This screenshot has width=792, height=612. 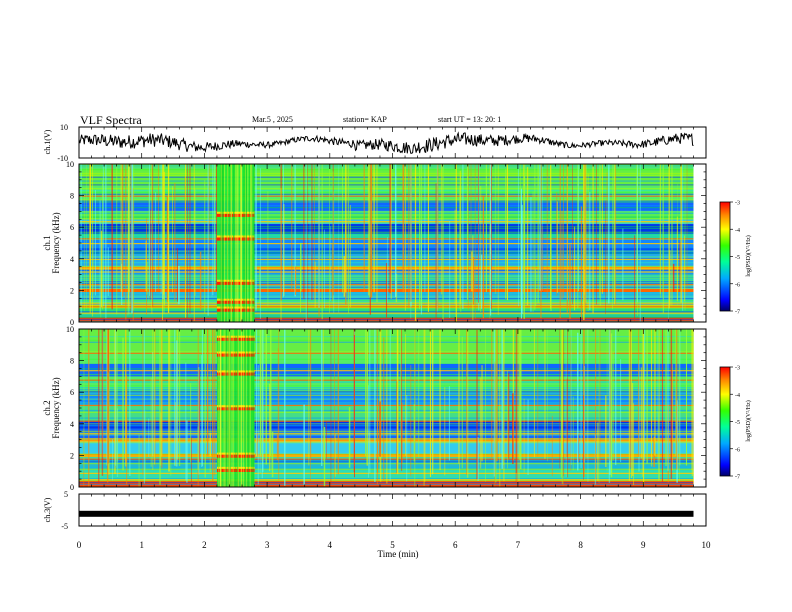 I want to click on x-tick-label: 5, so click(x=392, y=545).